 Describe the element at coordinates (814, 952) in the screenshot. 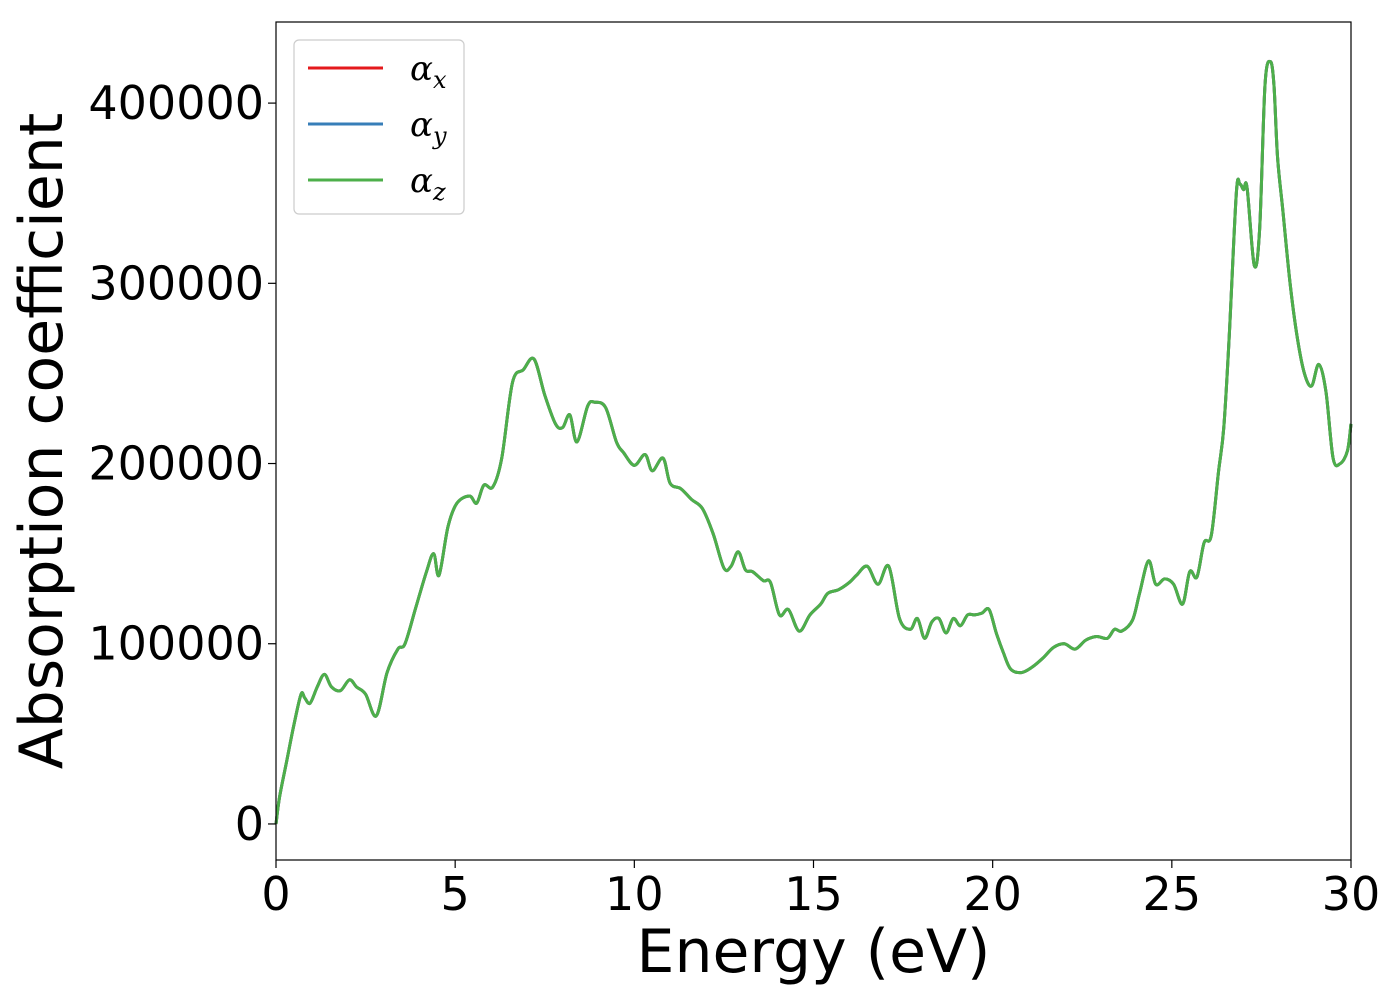

I see `x-axis-label: Energy (eV)` at that location.